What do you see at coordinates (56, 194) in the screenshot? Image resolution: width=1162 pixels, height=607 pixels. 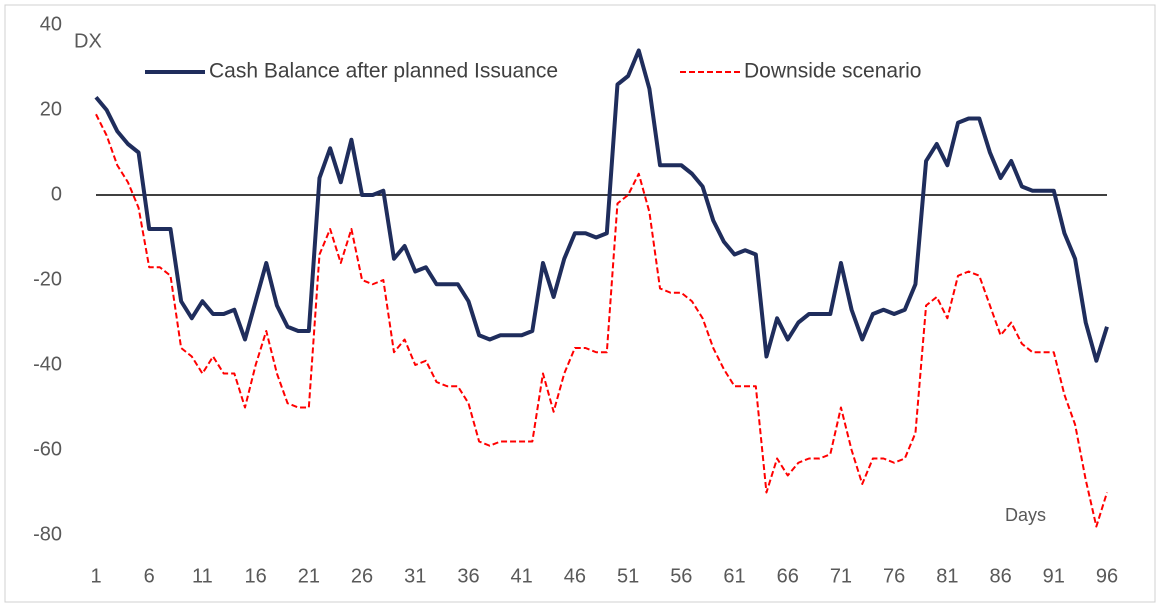 I see `y-tick-label: 0` at bounding box center [56, 194].